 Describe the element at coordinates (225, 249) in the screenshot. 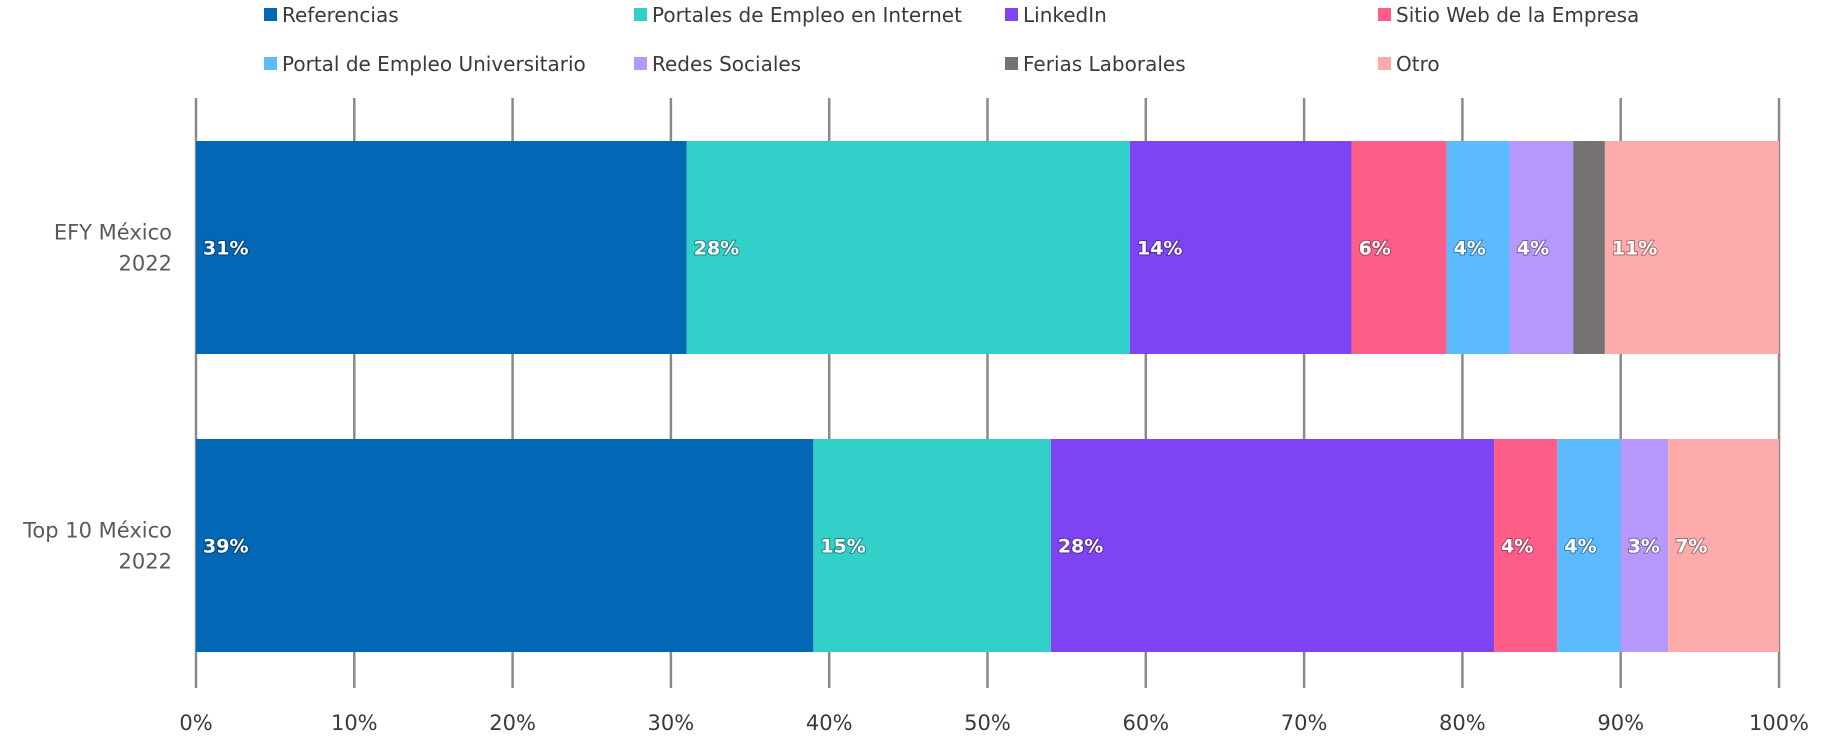

I see `data-label: 31%` at that location.